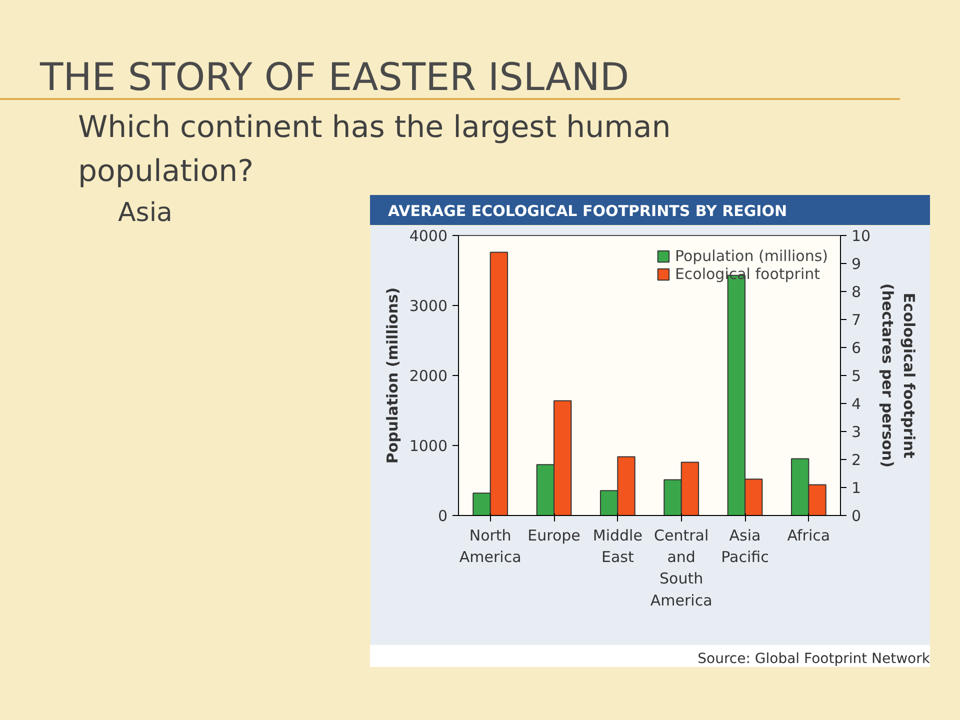 This screenshot has height=720, width=960. What do you see at coordinates (861, 236) in the screenshot?
I see `y2-tick-label: 10` at bounding box center [861, 236].